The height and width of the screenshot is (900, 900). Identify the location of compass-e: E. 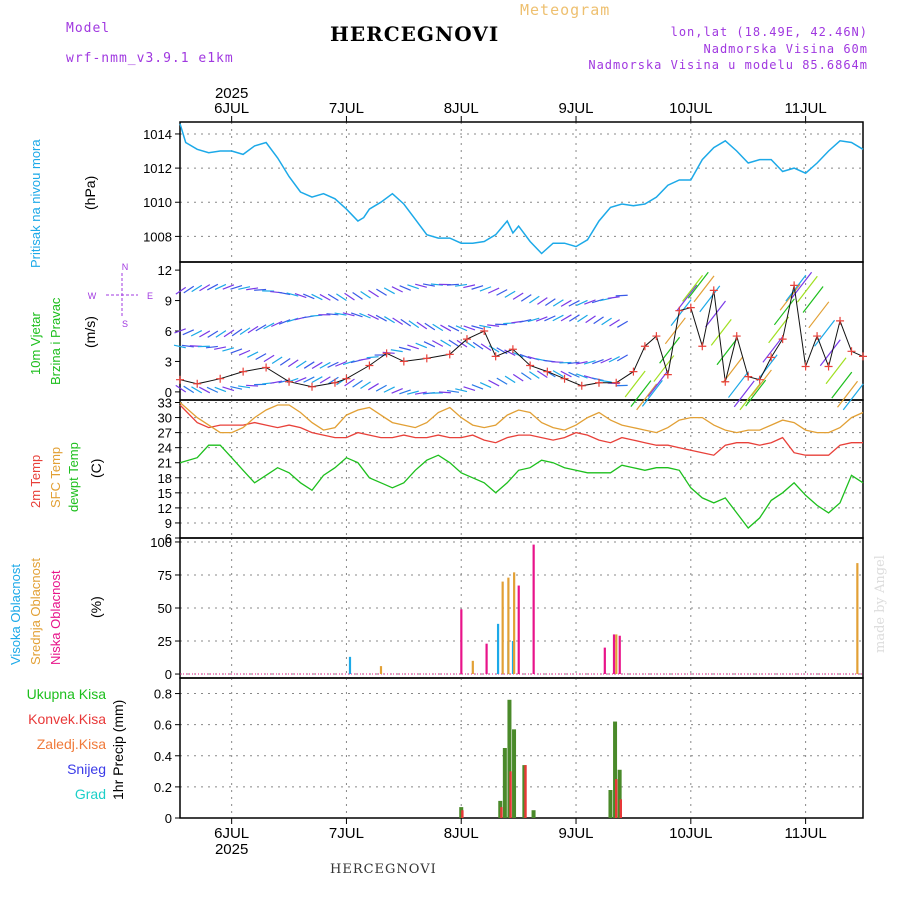
(150, 296).